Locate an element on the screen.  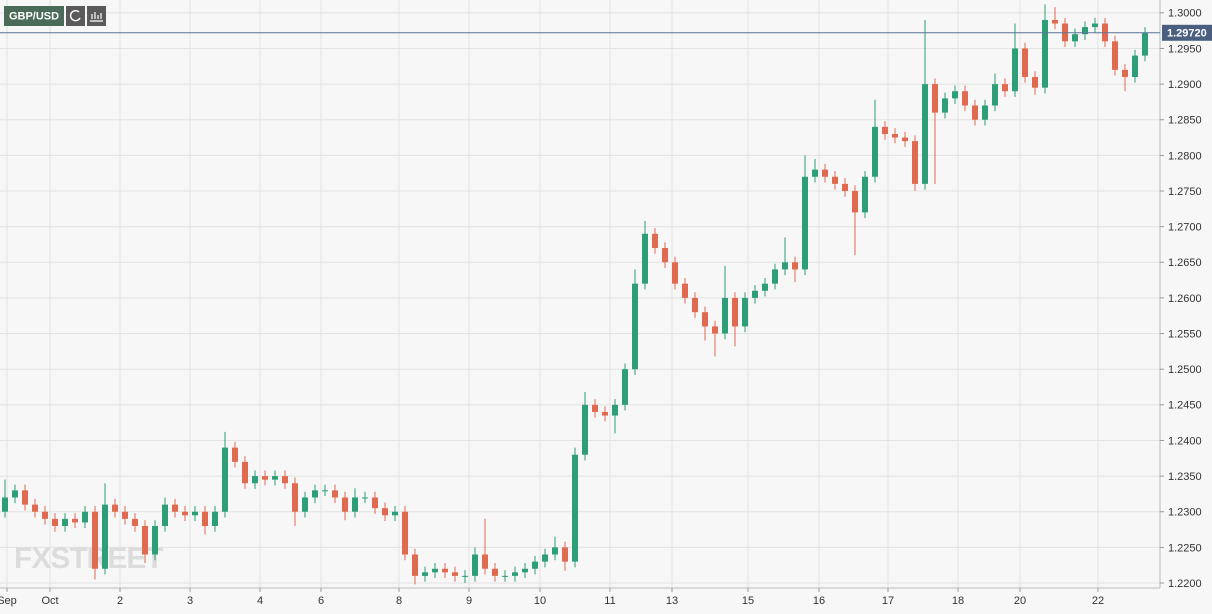
x-tick-label: 2 is located at coordinates (120, 601).